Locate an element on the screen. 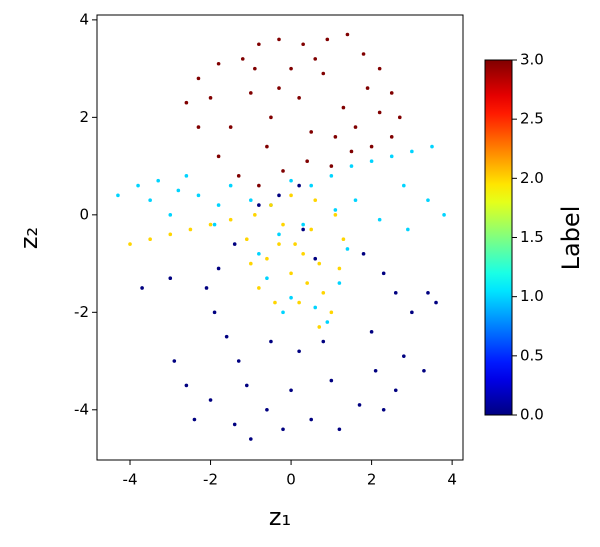  colorbar-tick-label: 2.0 is located at coordinates (532, 178).